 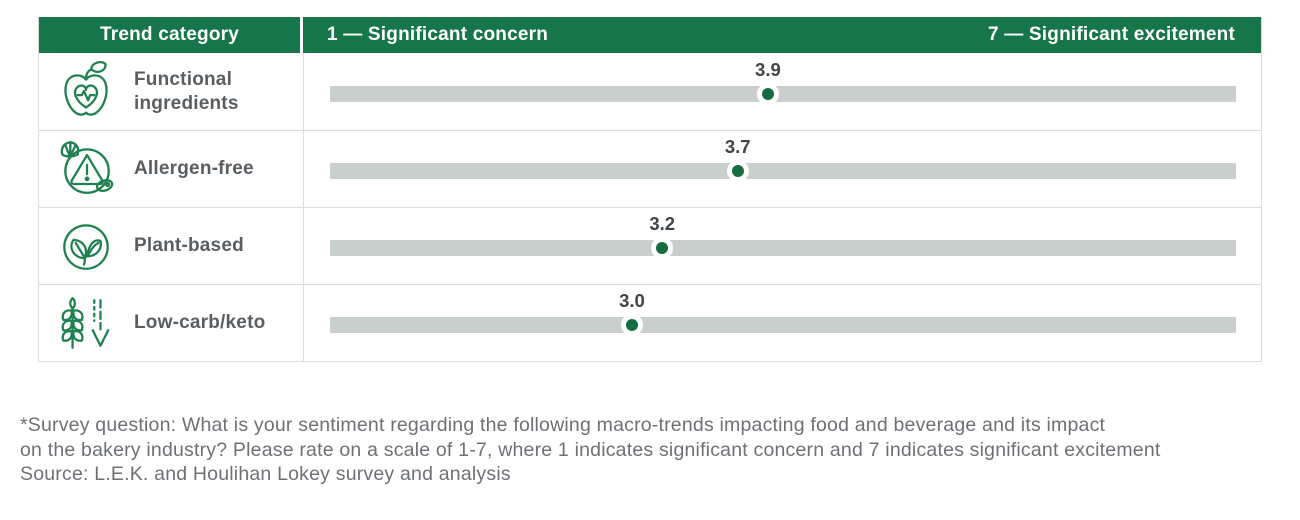 I want to click on rating-cell: 3.0, so click(x=782, y=323).